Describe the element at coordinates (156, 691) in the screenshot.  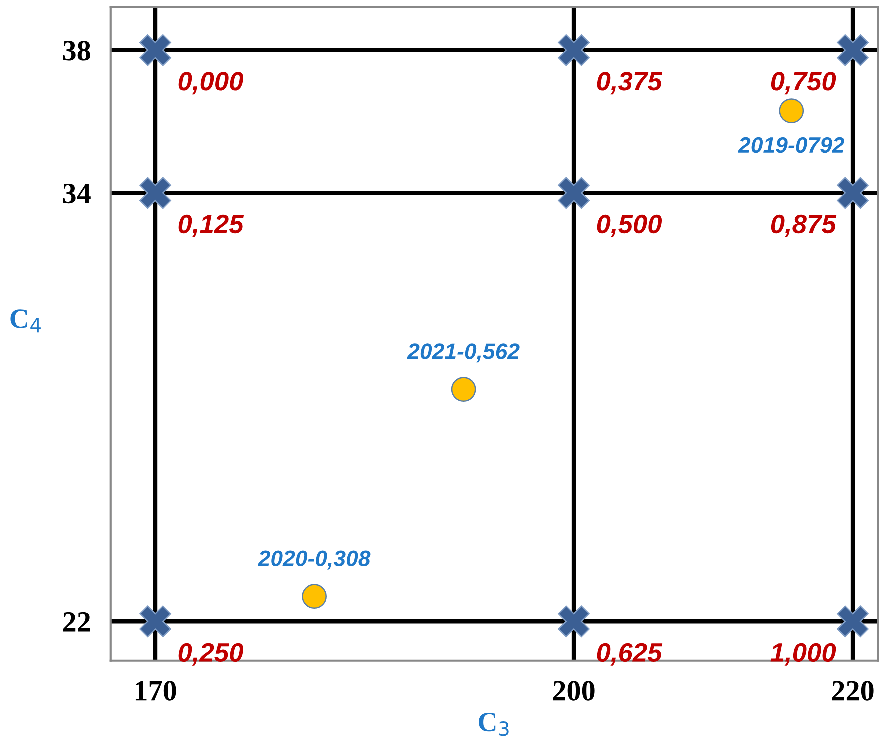
I see `x-tick-label: 170` at that location.